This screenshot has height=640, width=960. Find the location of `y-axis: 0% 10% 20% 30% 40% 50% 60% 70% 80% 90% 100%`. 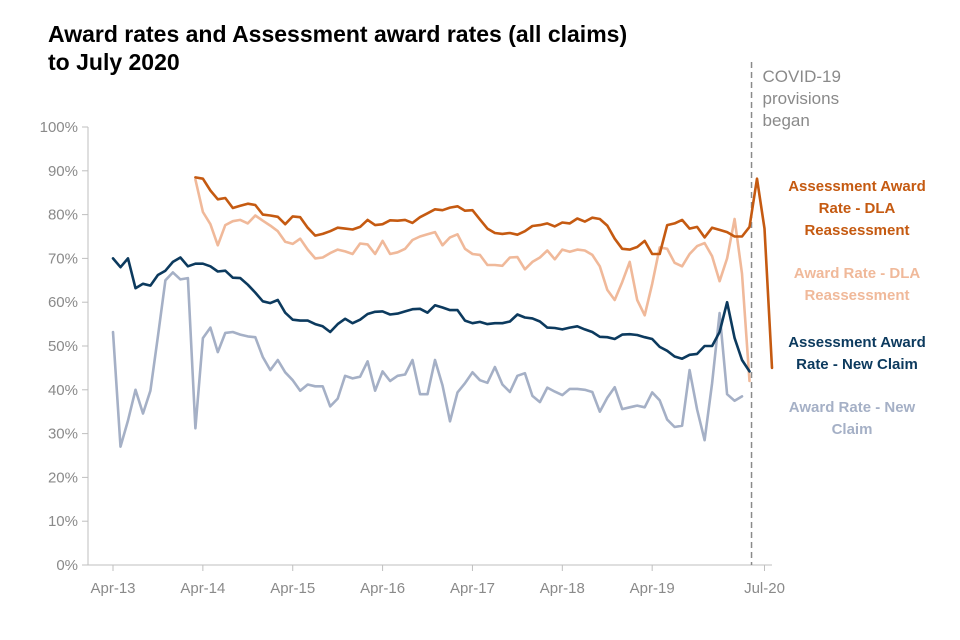

y-axis: 0% 10% 20% 30% 40% 50% 60% 70% 80% 90% 100% is located at coordinates (64, 346).